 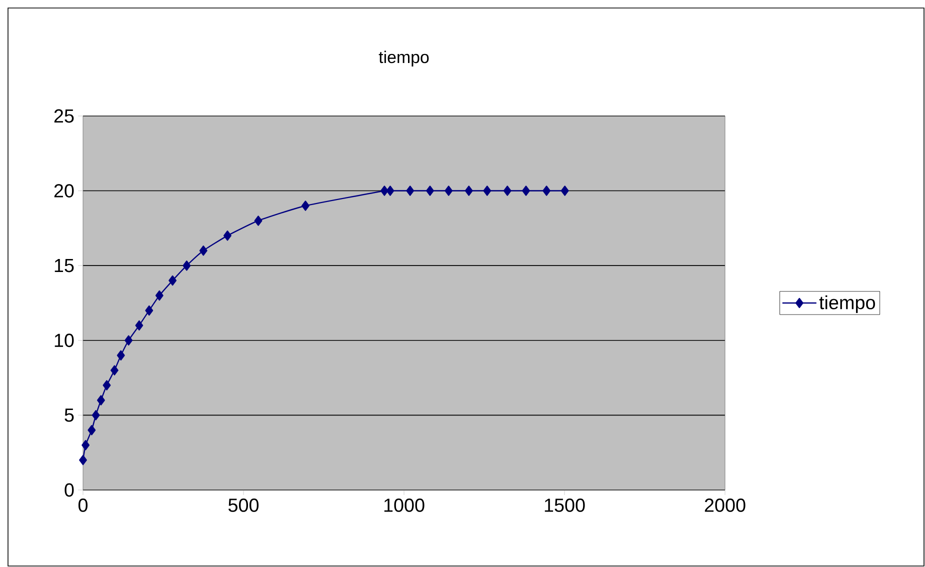 What do you see at coordinates (64, 191) in the screenshot?
I see `y-tick-label: 20` at bounding box center [64, 191].